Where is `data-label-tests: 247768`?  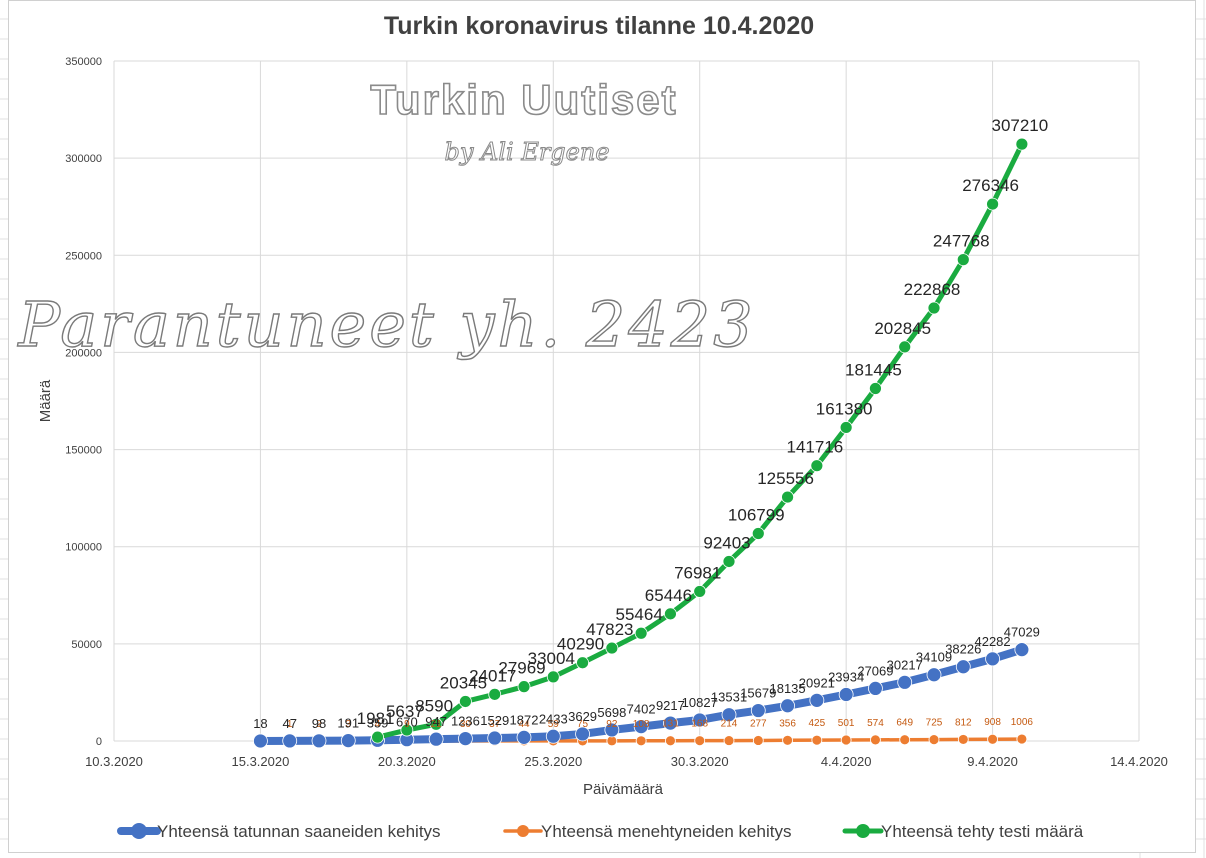 data-label-tests: 247768 is located at coordinates (961, 241).